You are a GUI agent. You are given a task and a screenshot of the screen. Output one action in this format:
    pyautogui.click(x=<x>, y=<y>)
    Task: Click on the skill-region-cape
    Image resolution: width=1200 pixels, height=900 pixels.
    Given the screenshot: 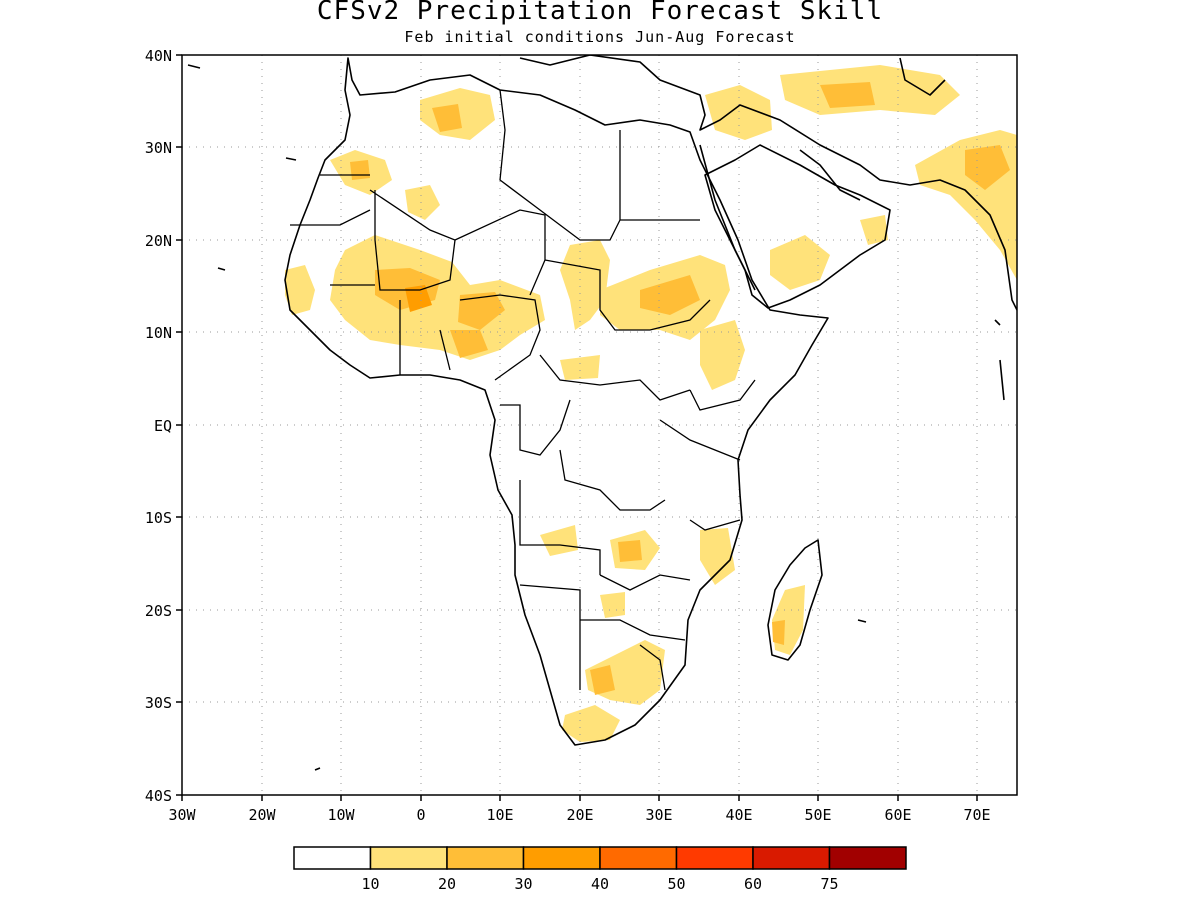 What is the action you would take?
    pyautogui.click(x=591, y=723)
    